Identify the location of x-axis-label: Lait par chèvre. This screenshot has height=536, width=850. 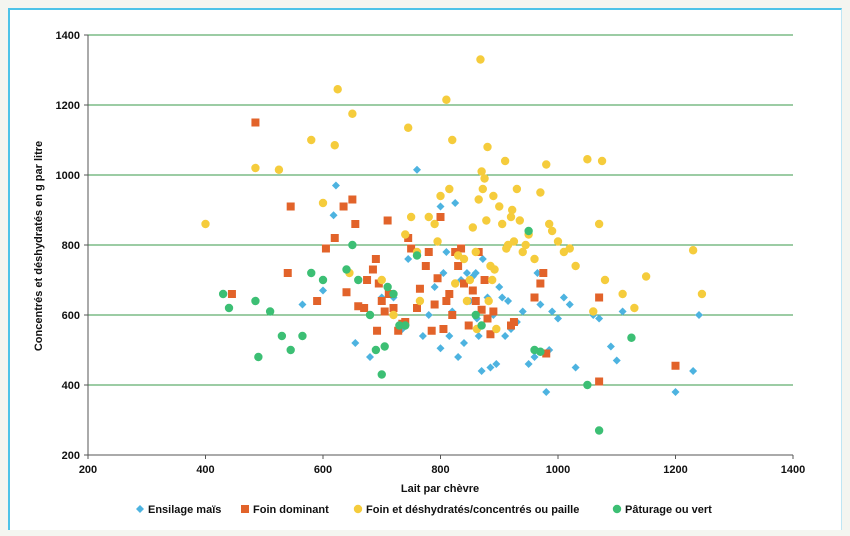
(440, 489).